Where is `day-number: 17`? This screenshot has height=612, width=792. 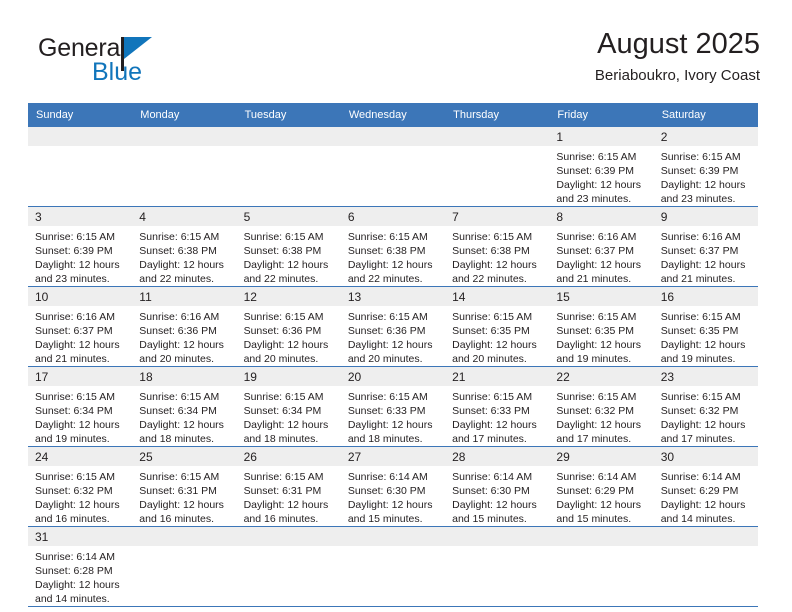
day-number: 17 is located at coordinates (80, 376).